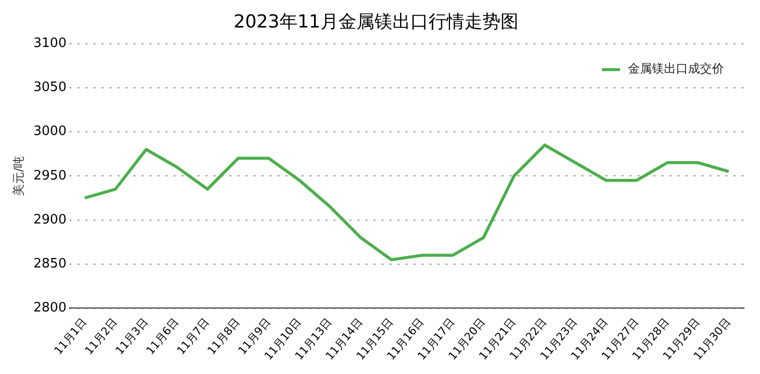 The width and height of the screenshot is (760, 374). What do you see at coordinates (49, 220) in the screenshot?
I see `y-tick-label: 2900` at bounding box center [49, 220].